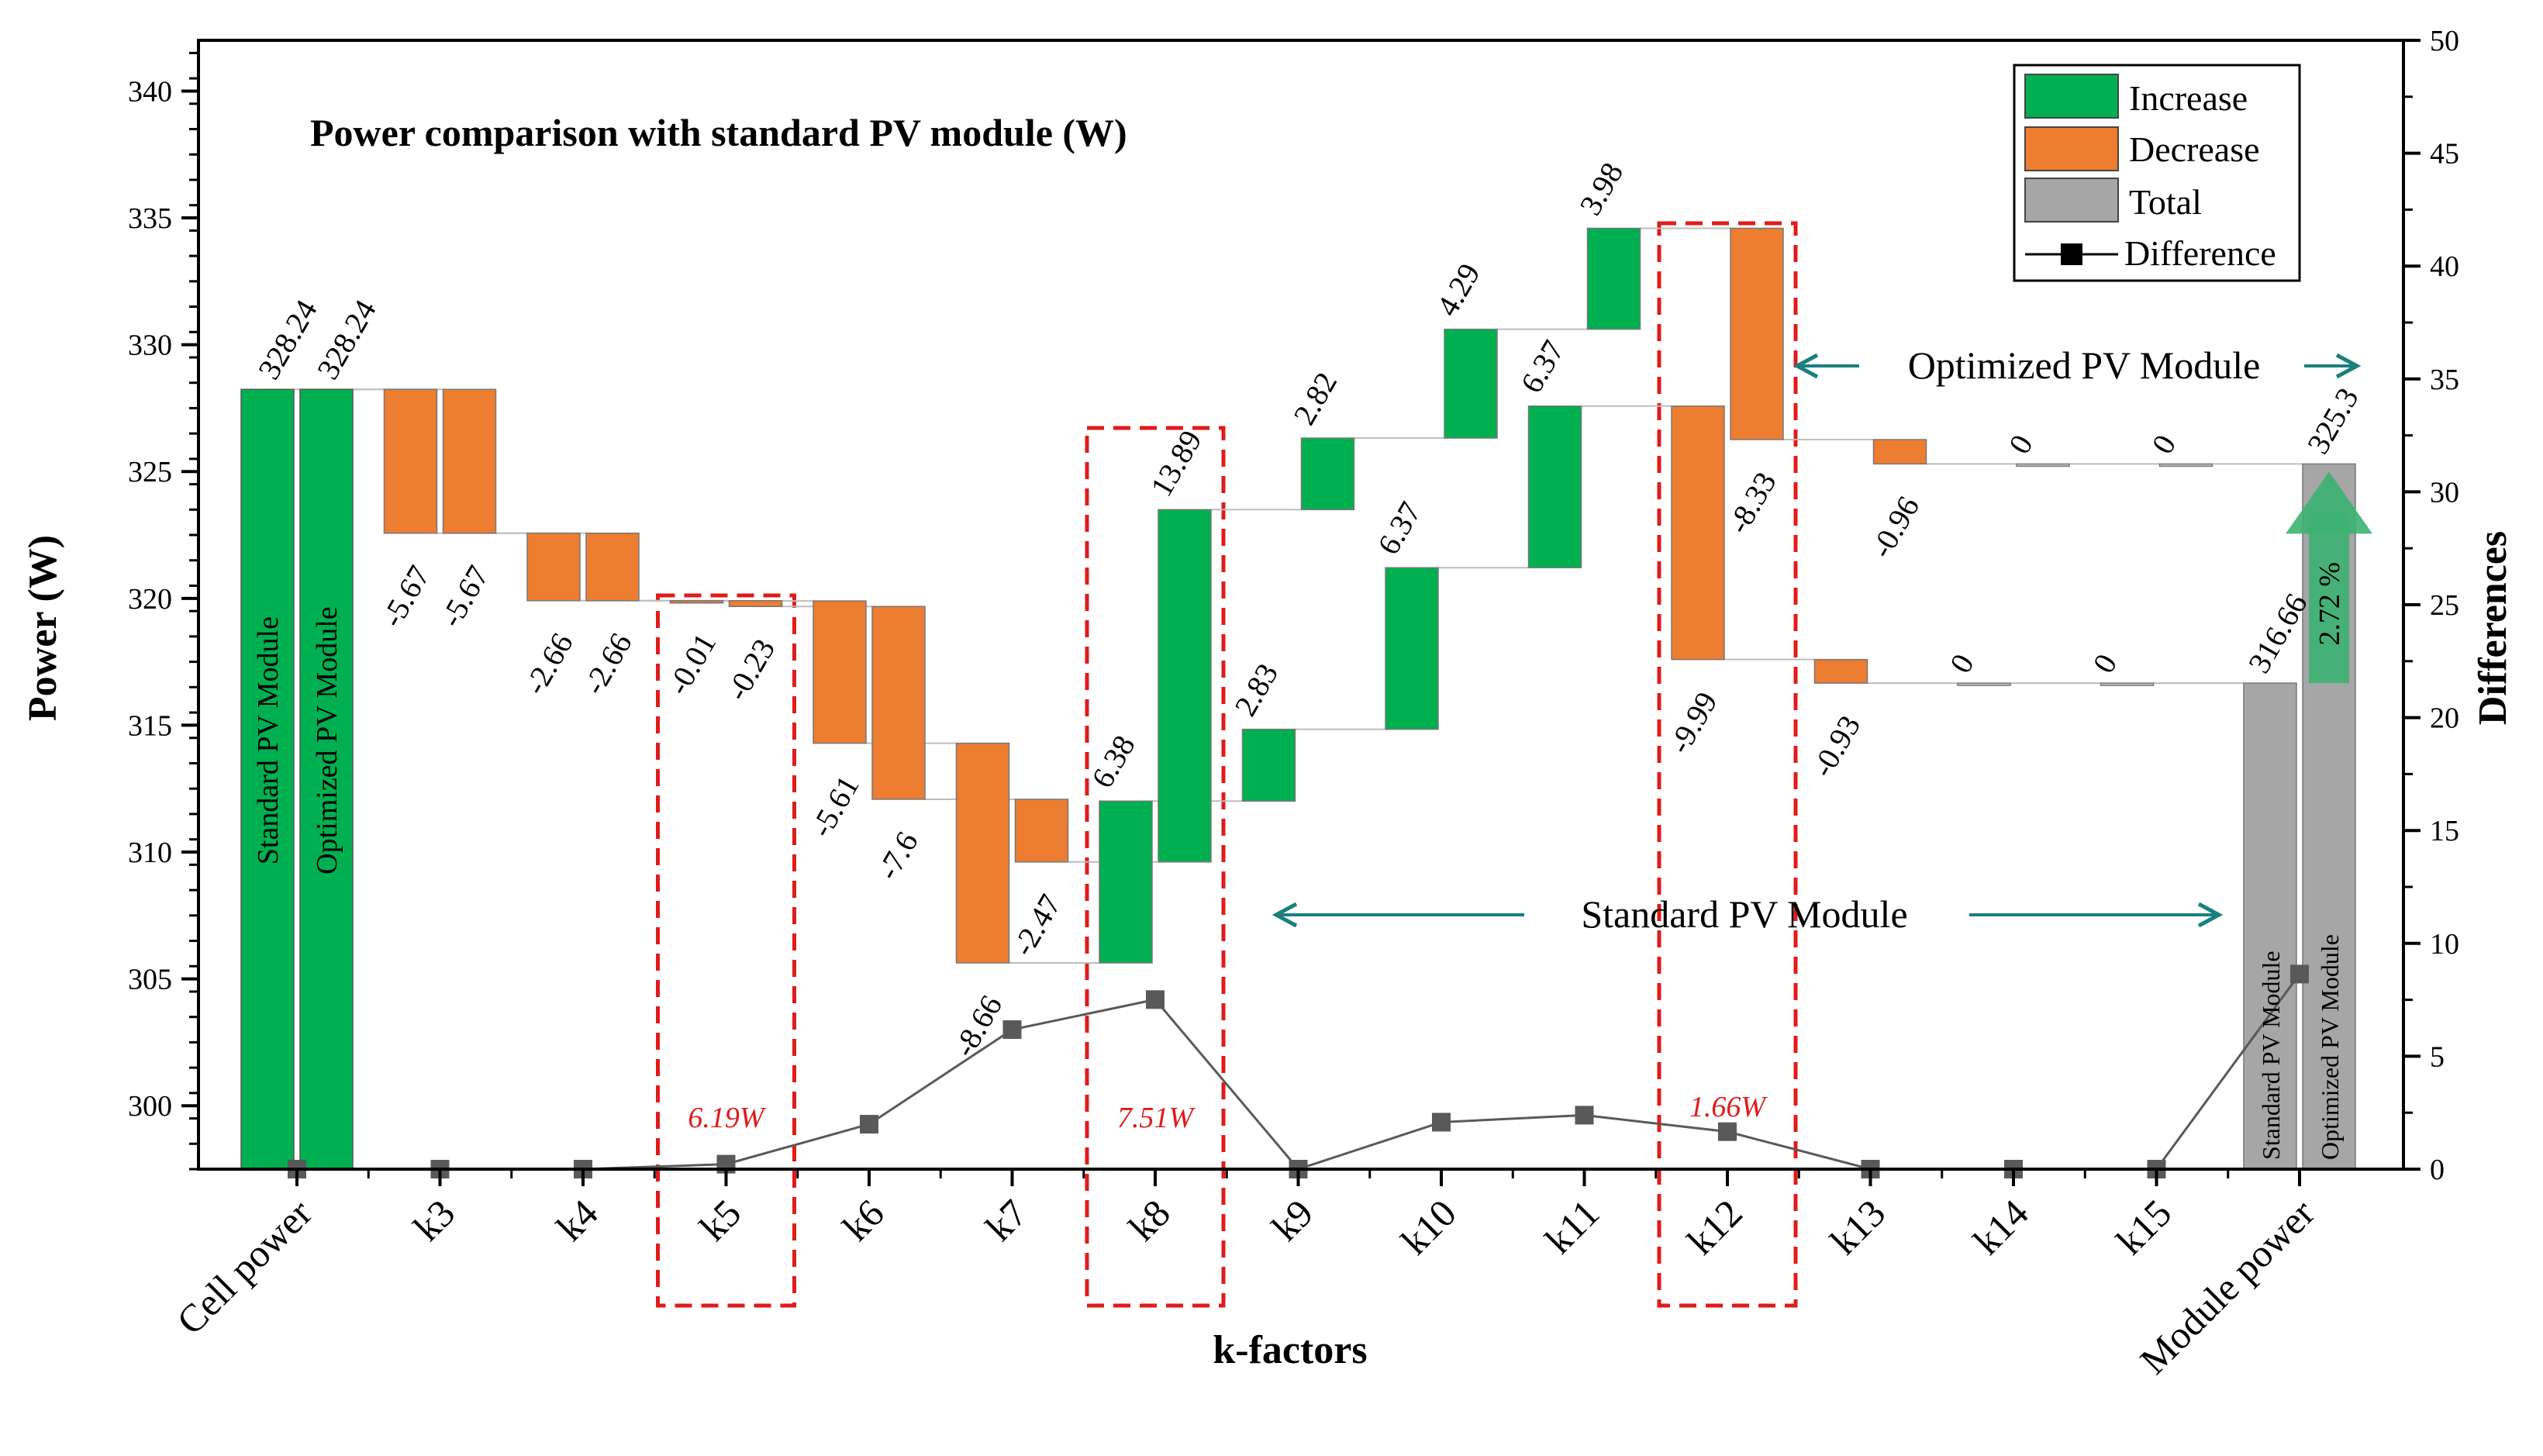 This screenshot has height=1456, width=2543. Describe the element at coordinates (2200, 253) in the screenshot. I see `legend-label-difference: Difference` at that location.